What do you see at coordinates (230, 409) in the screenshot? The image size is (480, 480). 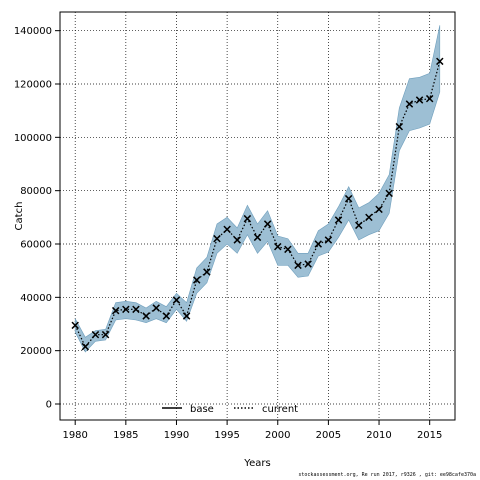 I see `legend: base current` at bounding box center [230, 409].